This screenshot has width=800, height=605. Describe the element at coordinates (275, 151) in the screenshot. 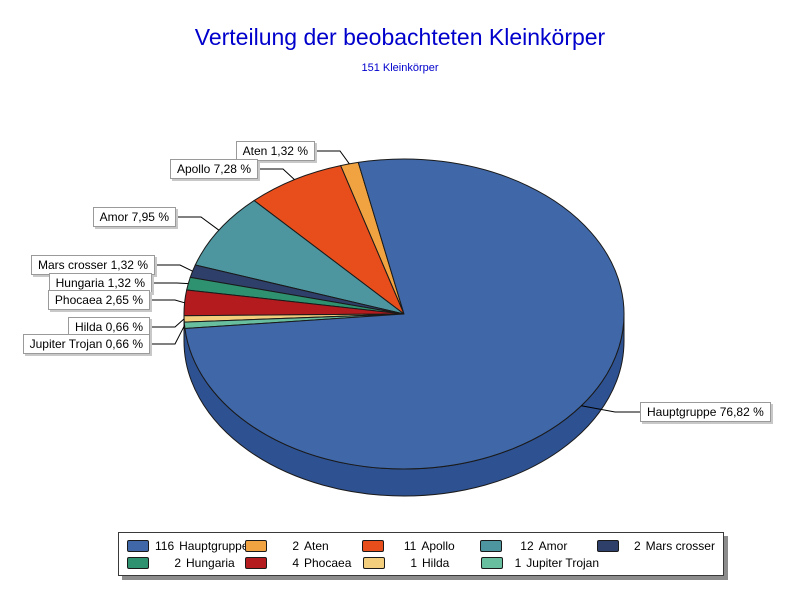

I see `callout-aten: Aten 1,32 %` at that location.